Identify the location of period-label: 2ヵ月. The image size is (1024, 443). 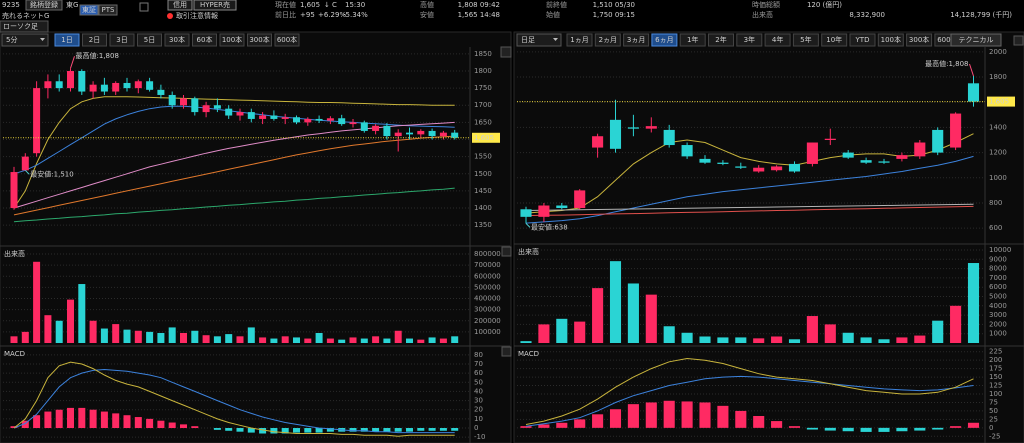
(608, 40).